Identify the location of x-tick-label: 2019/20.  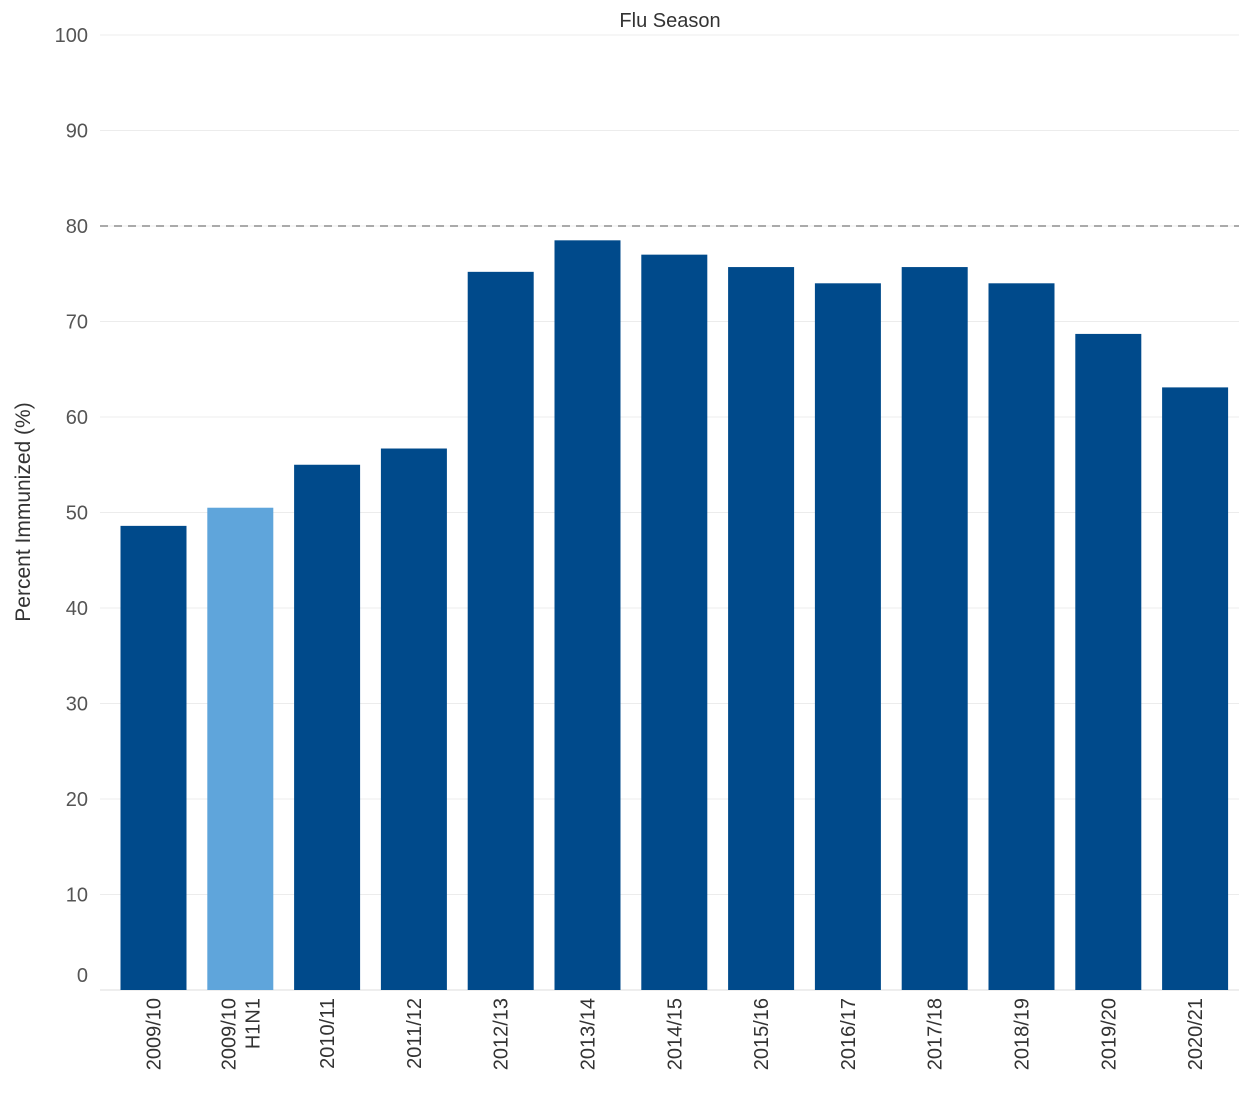
(1109, 1034).